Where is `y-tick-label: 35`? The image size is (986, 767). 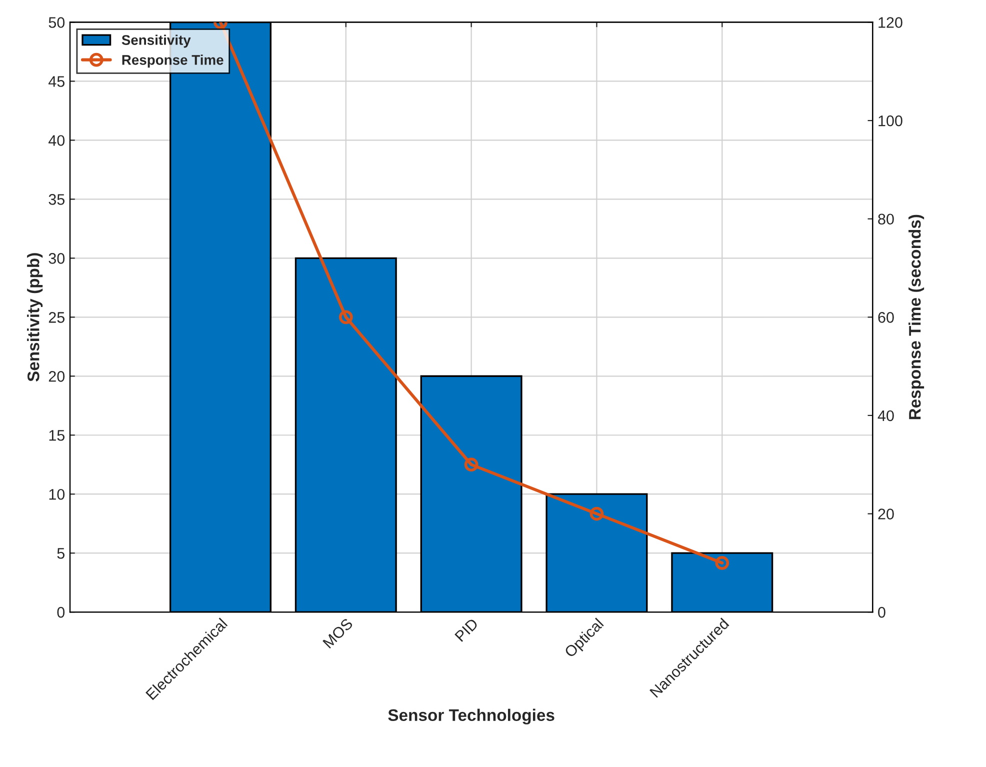 y-tick-label: 35 is located at coordinates (56, 199).